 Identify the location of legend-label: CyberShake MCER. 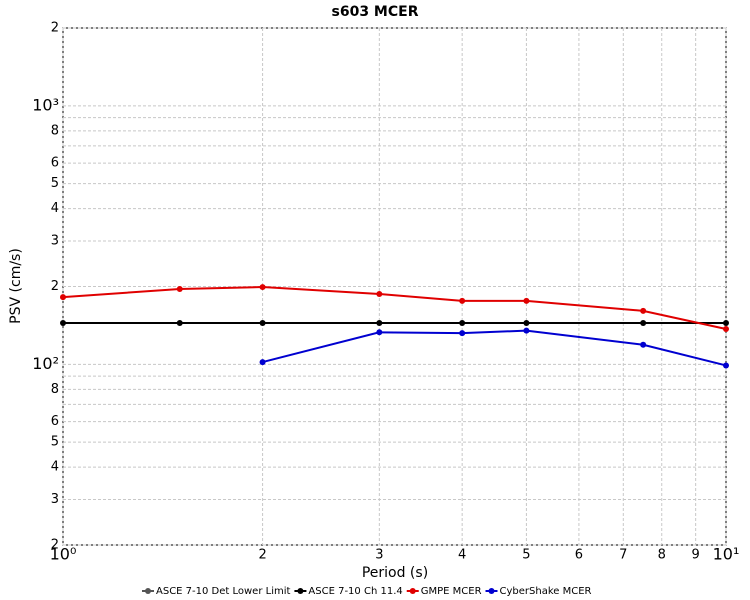
(546, 591).